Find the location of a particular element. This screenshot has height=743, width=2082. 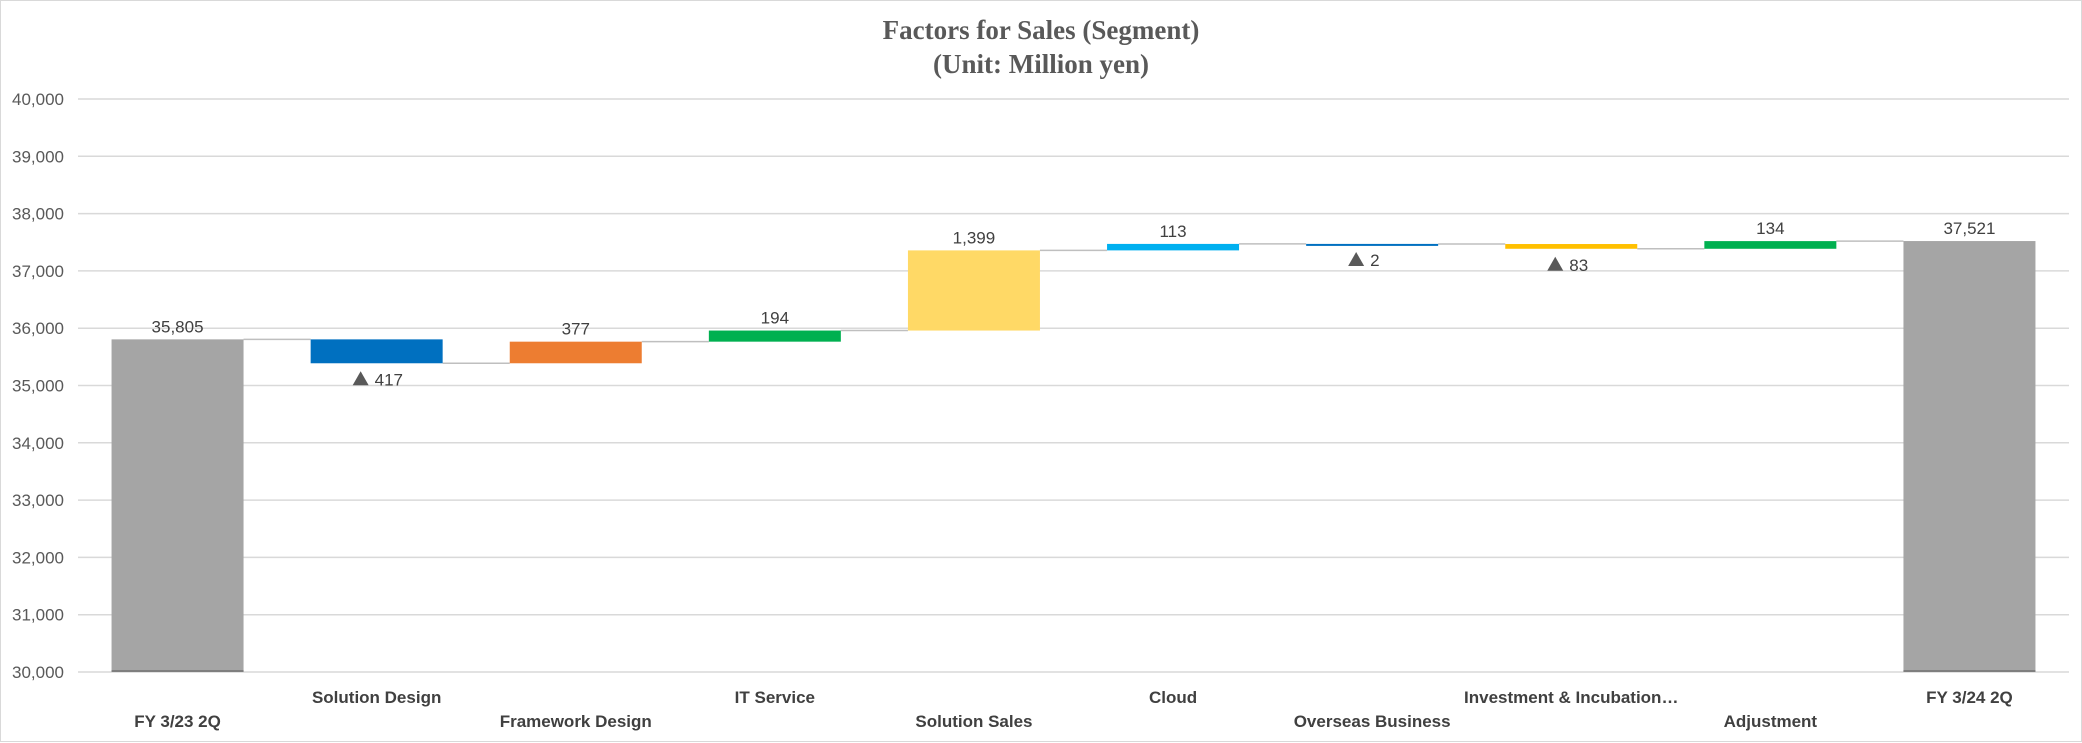

data-label: 134 is located at coordinates (1770, 228).